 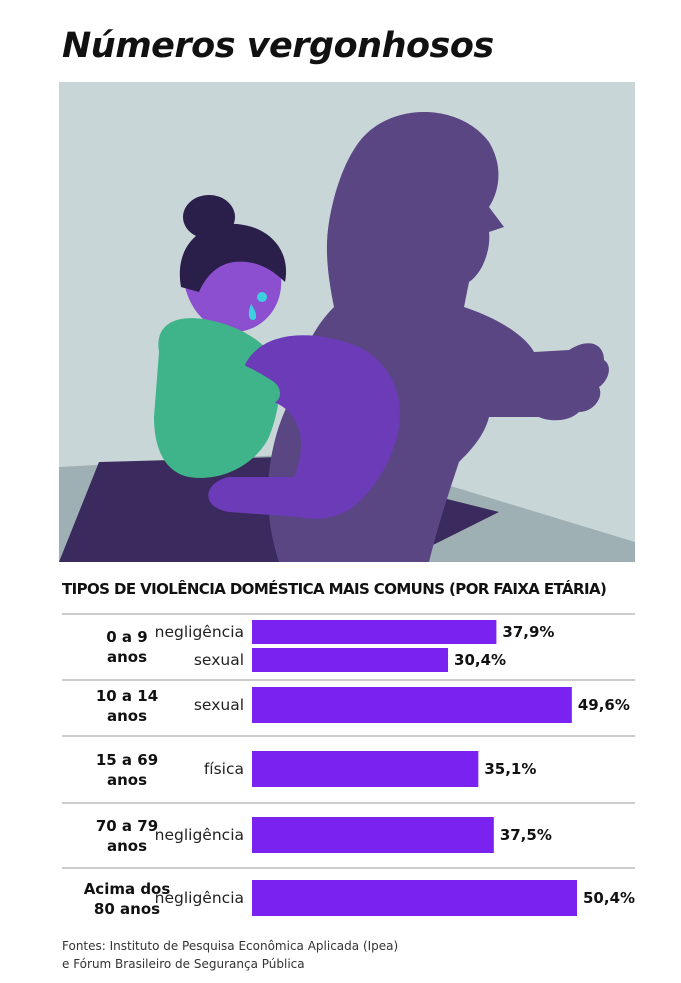 What do you see at coordinates (526, 835) in the screenshot?
I see `value-label: 37,5%` at bounding box center [526, 835].